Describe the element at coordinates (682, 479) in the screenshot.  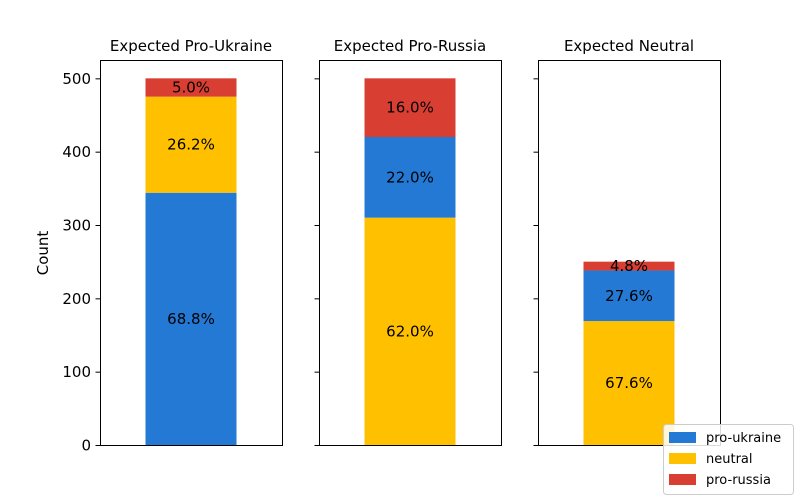
I see `legend-swatch-pro-russia` at that location.